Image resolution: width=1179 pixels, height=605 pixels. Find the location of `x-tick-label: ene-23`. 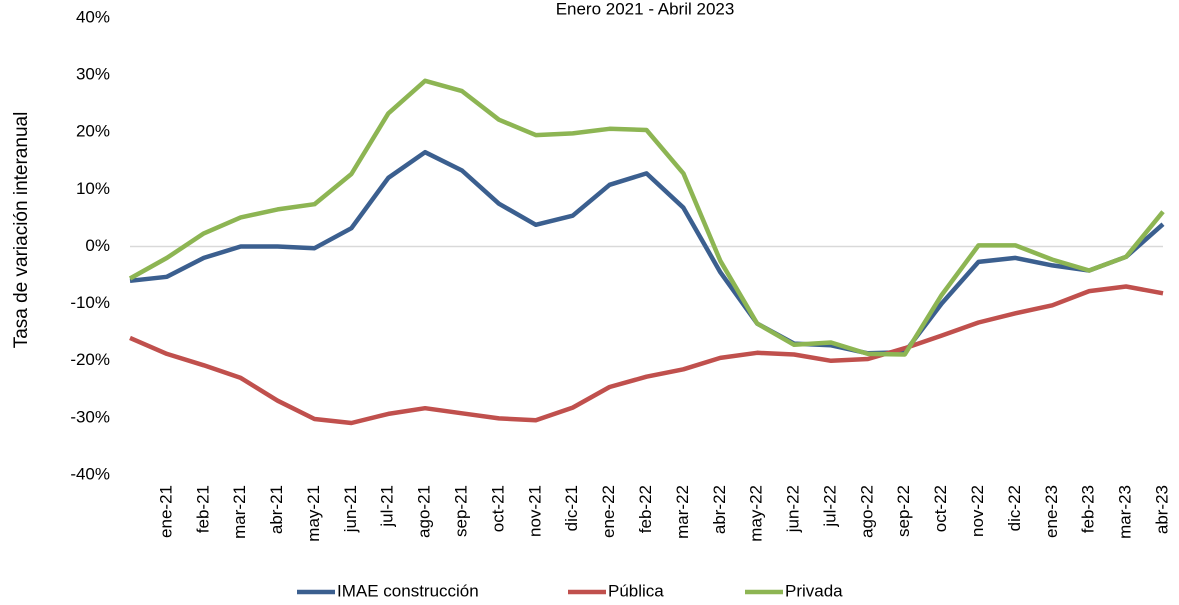

x-tick-label: ene-23 is located at coordinates (1051, 511).